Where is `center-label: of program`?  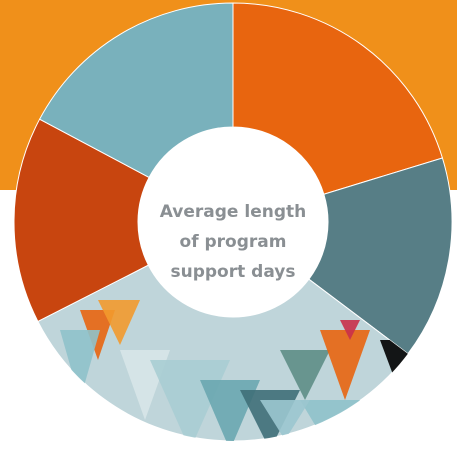 center-label: of program is located at coordinates (233, 242).